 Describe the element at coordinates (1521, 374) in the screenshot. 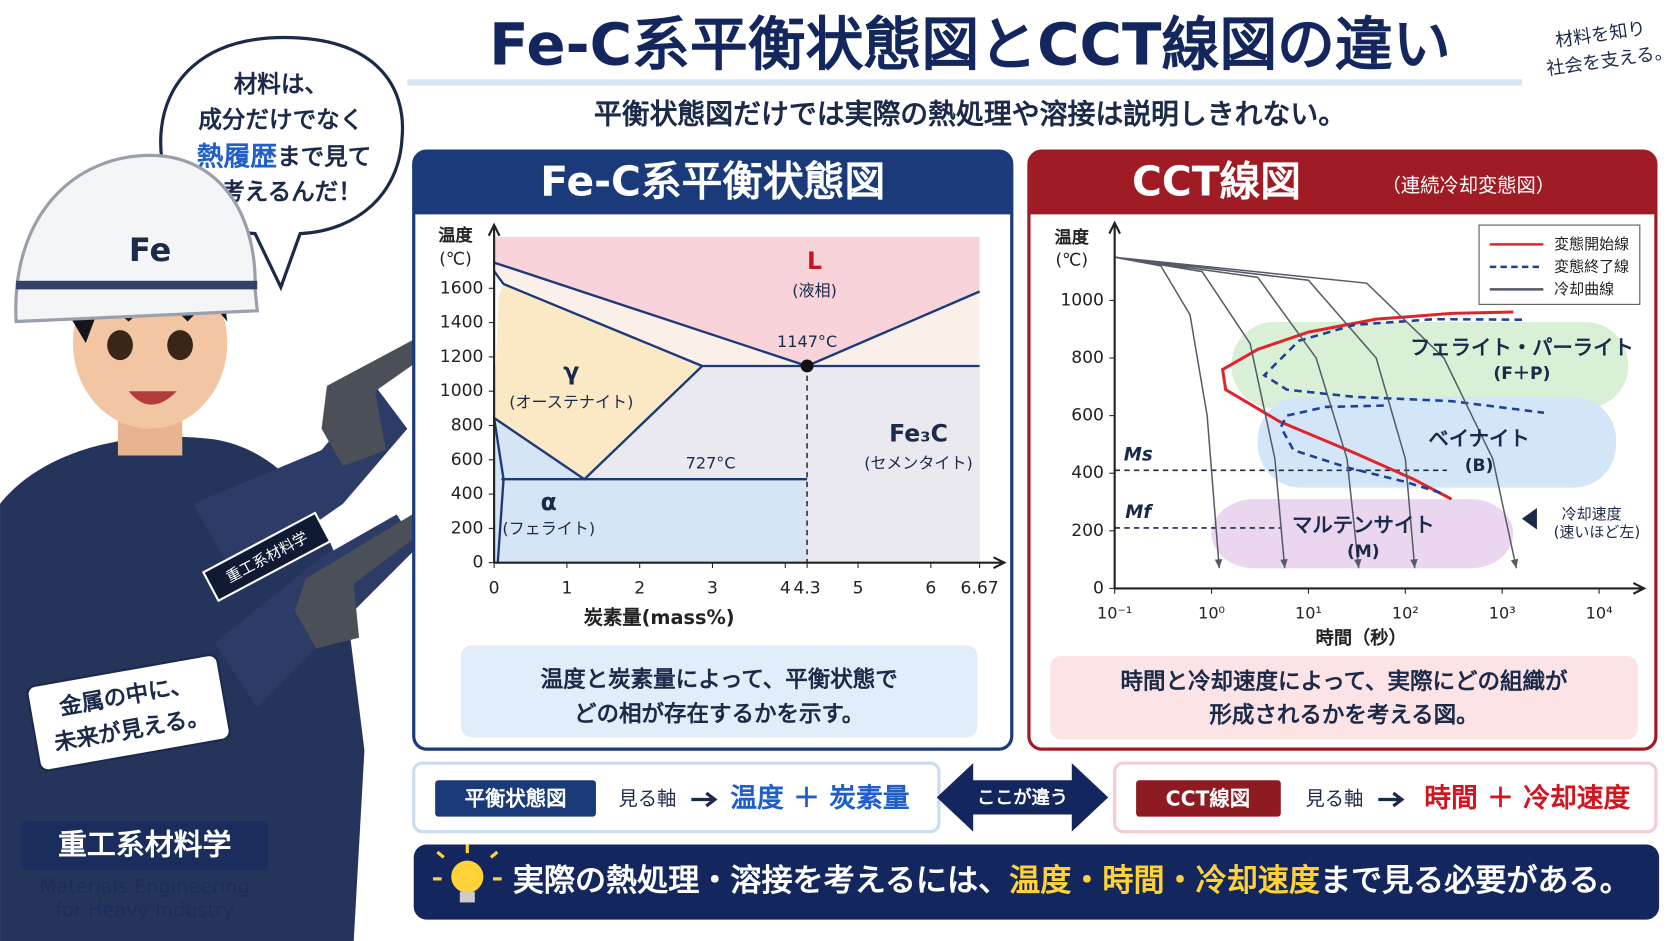

I see `structure-sub: (F＋P)` at that location.